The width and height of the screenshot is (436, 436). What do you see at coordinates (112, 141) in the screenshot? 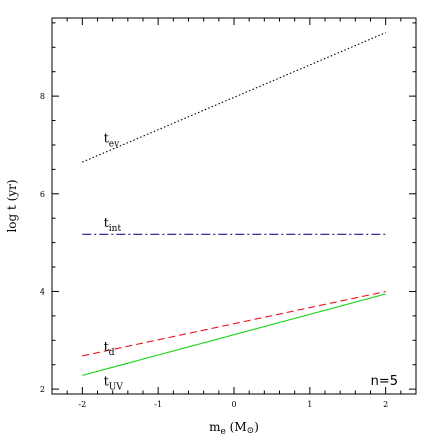
I see `series-label-t_ev: tev` at bounding box center [112, 141].